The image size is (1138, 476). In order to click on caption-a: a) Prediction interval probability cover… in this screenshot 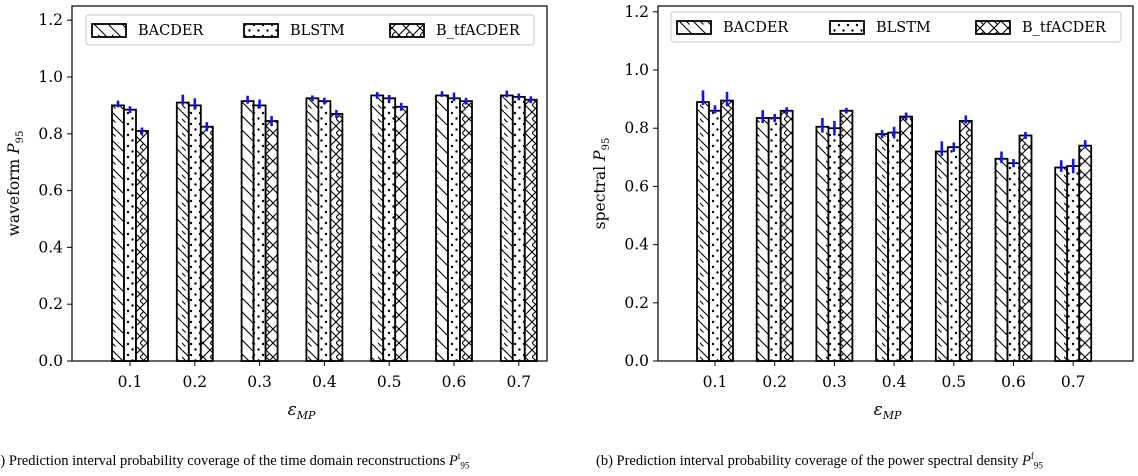, I will do `click(235, 461)`.